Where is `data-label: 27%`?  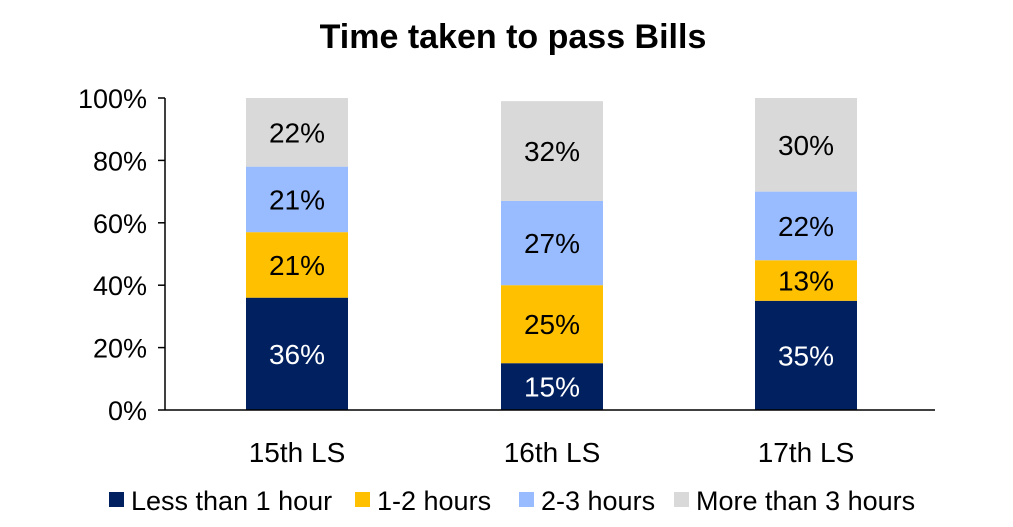 data-label: 27% is located at coordinates (552, 243).